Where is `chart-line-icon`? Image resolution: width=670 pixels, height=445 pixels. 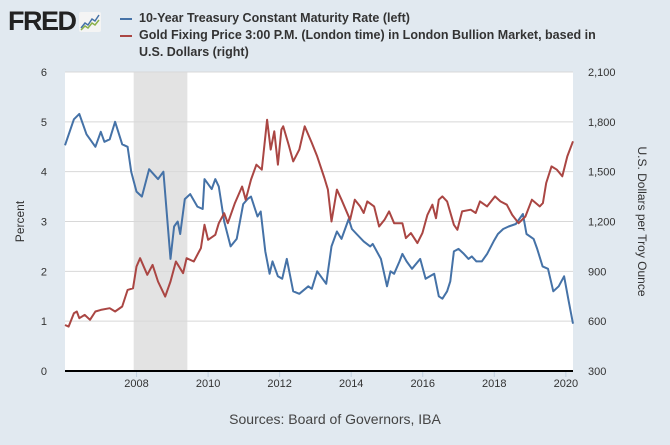 chart-line-icon is located at coordinates (89, 21).